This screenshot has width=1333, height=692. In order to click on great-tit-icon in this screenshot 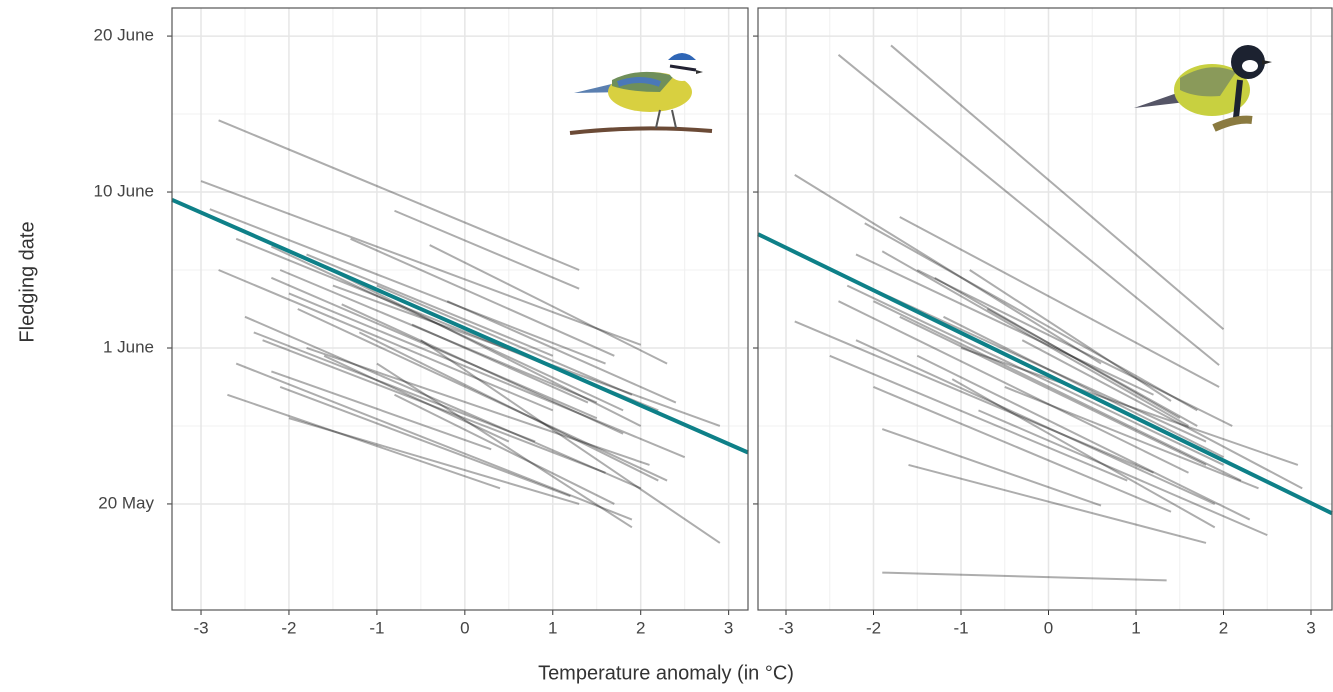, I will do `click(1203, 88)`.